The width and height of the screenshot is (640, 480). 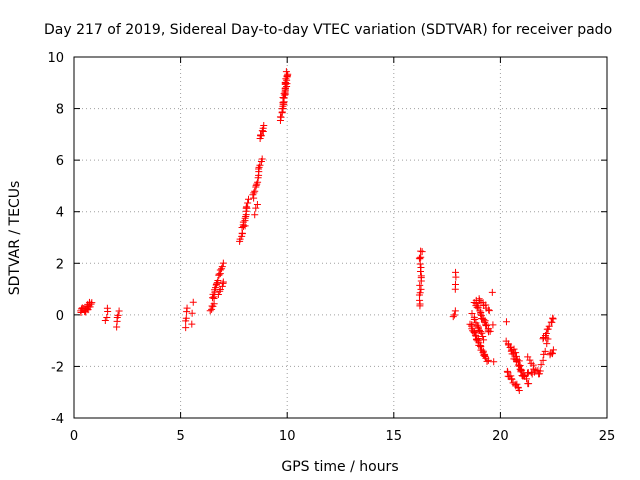 What do you see at coordinates (339, 467) in the screenshot?
I see `x-axis-label: GPS time / hours` at bounding box center [339, 467].